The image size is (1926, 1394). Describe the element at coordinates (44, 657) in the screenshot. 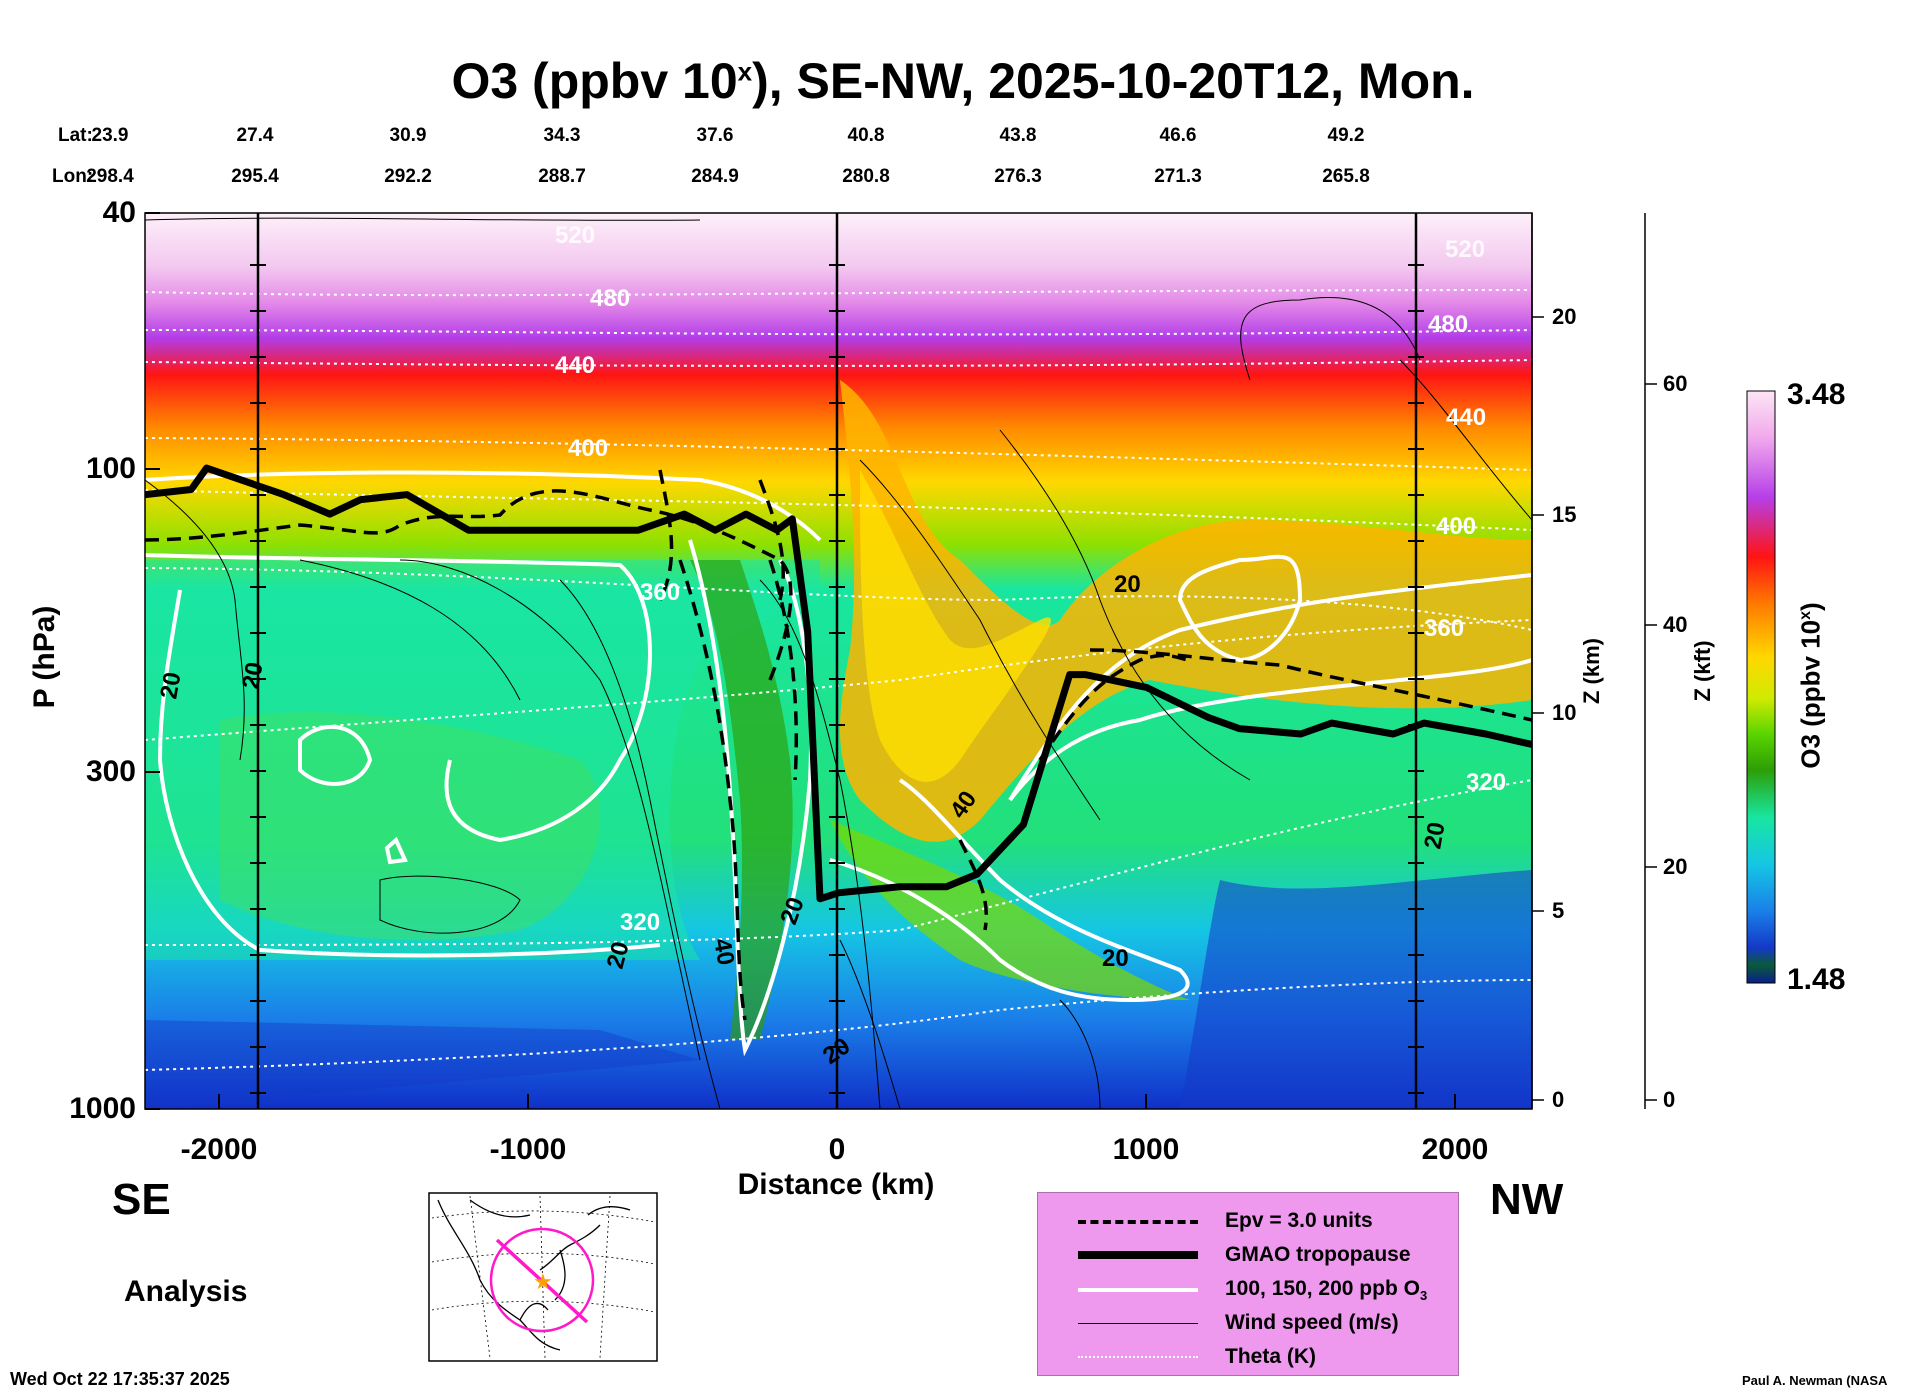

I see `y-axis-label: P (hPa)` at that location.